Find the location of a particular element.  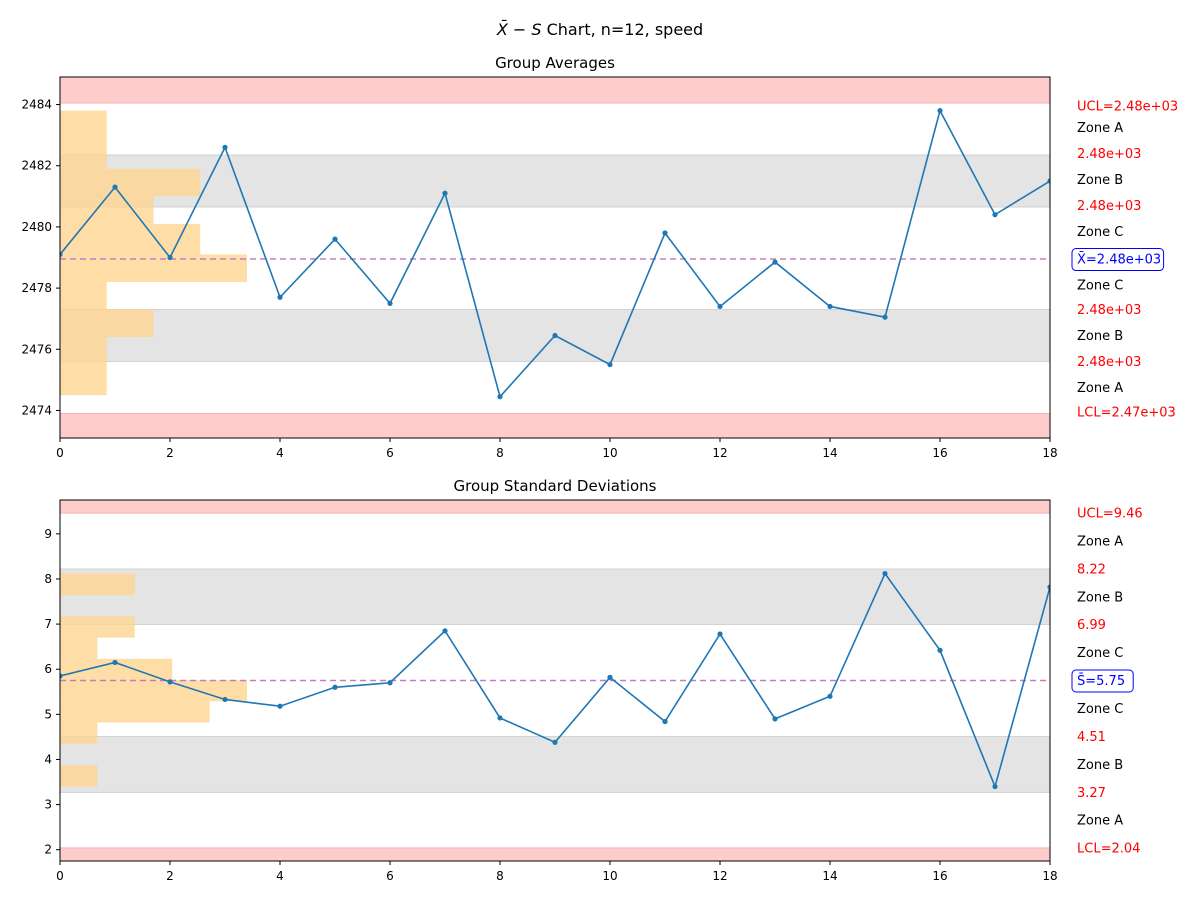

center-value-label: S̄=5.75 is located at coordinates (1101, 681).